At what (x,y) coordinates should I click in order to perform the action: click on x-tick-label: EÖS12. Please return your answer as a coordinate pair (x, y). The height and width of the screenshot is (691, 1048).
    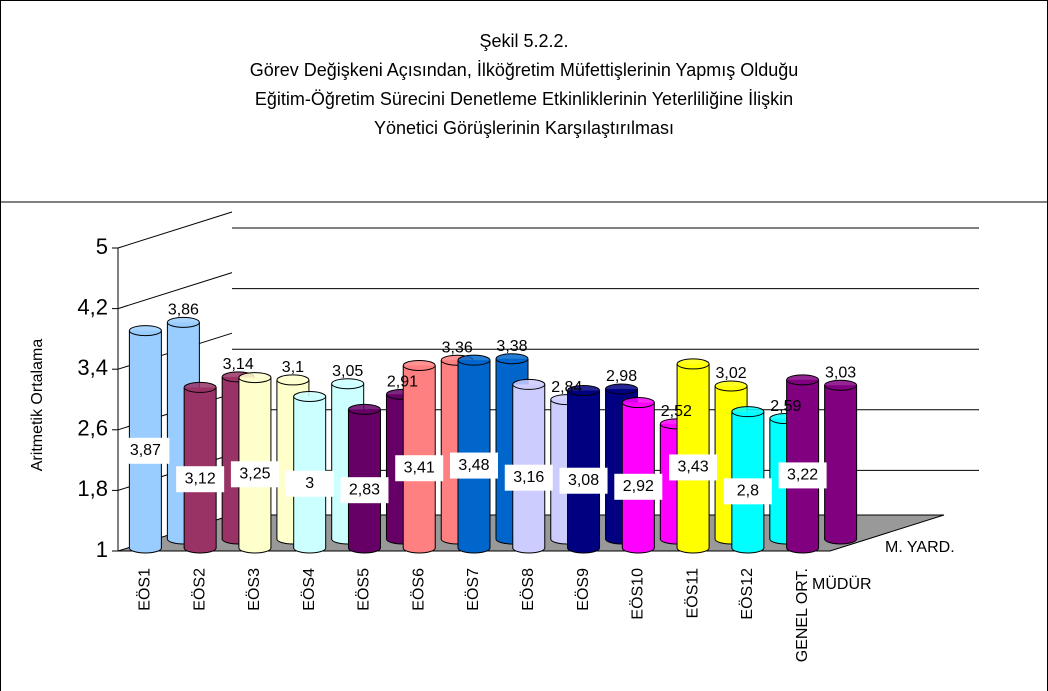
    Looking at the image, I should click on (747, 594).